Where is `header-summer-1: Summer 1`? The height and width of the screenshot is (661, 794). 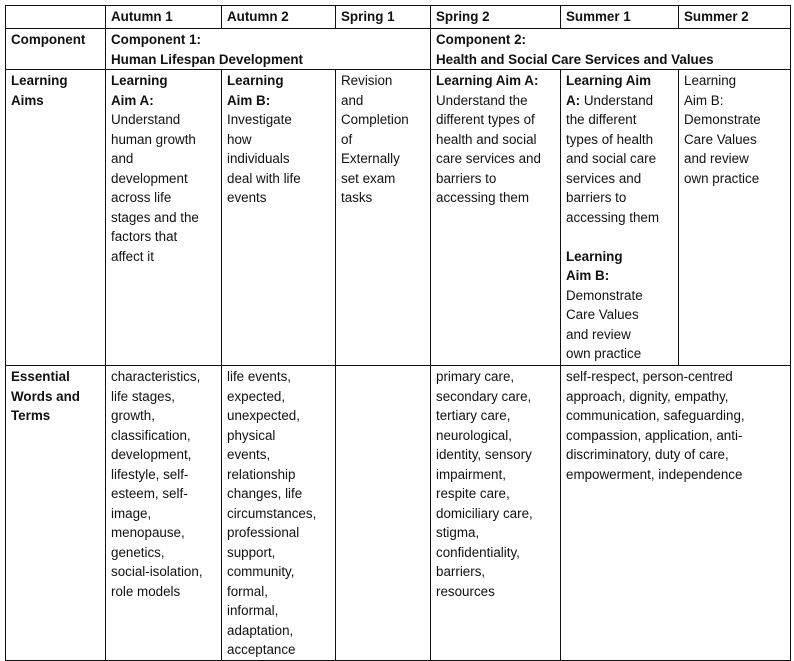
header-summer-1: Summer 1 is located at coordinates (619, 17).